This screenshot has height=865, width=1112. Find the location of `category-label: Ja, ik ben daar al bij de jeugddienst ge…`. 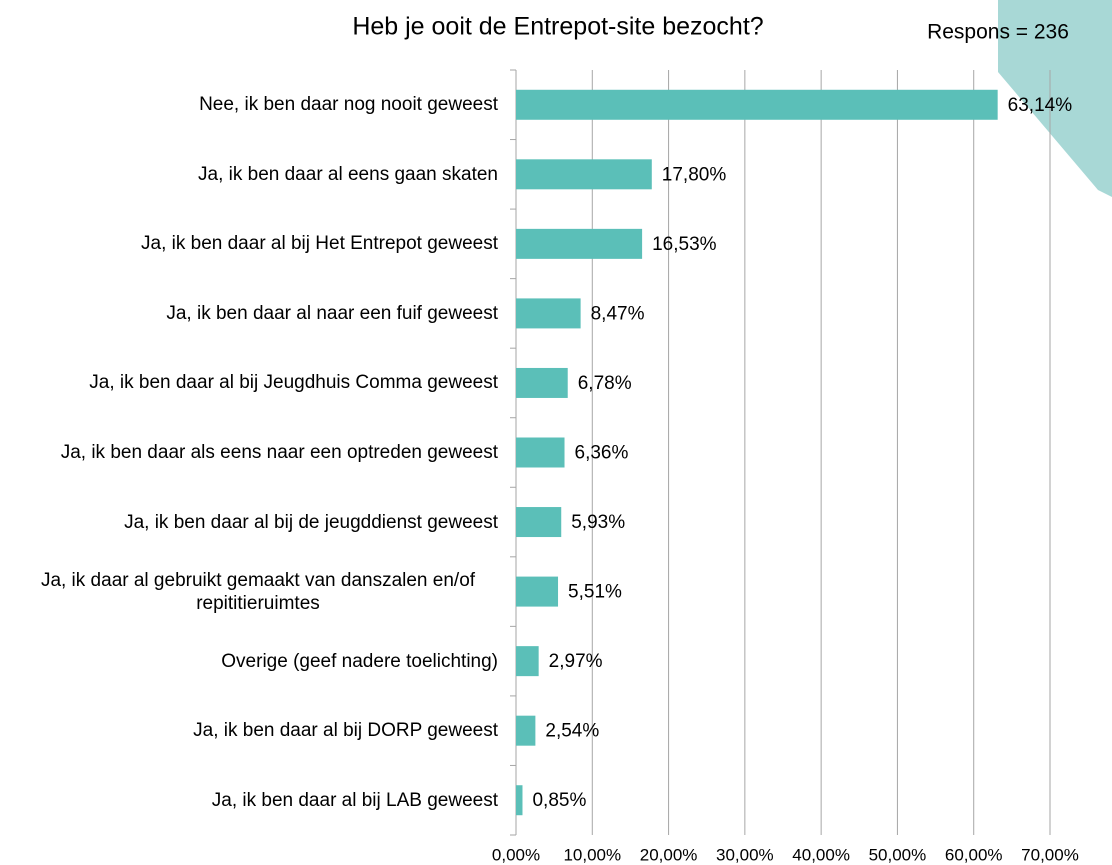

category-label: Ja, ik ben daar al bij de jeugddienst ge… is located at coordinates (258, 522).